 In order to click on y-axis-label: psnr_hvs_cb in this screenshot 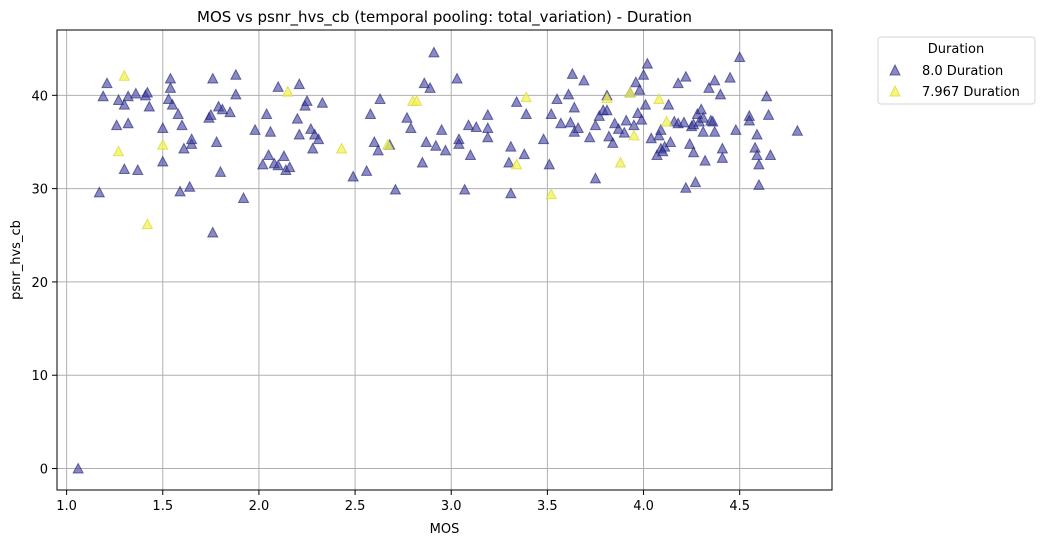, I will do `click(16, 260)`.